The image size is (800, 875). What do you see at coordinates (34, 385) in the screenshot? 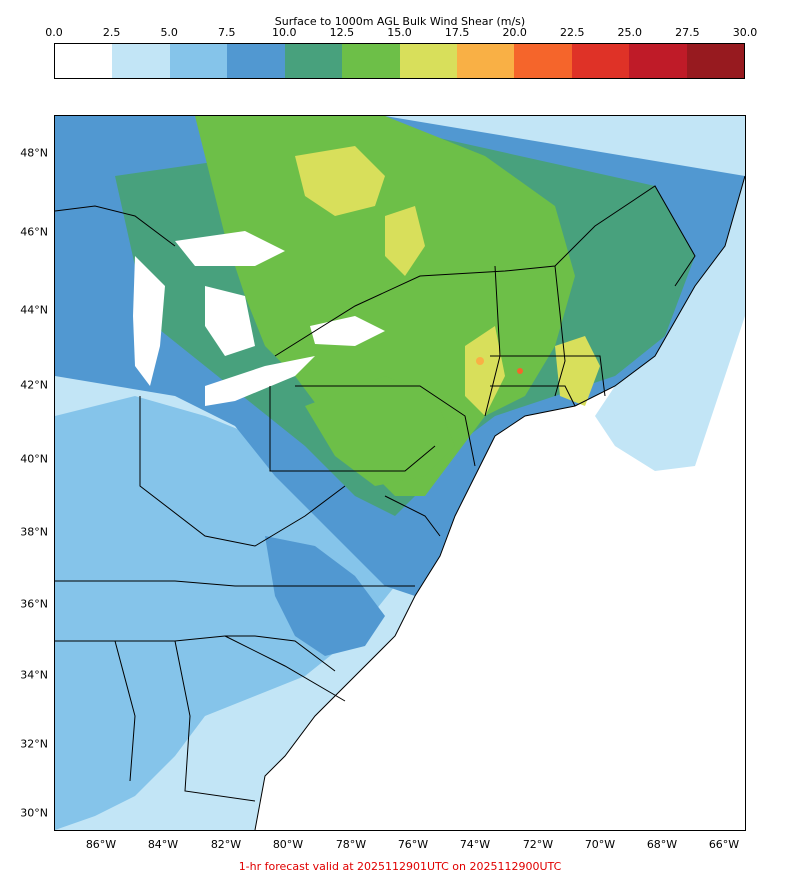
I see `lat-label: 42°N` at bounding box center [34, 385].